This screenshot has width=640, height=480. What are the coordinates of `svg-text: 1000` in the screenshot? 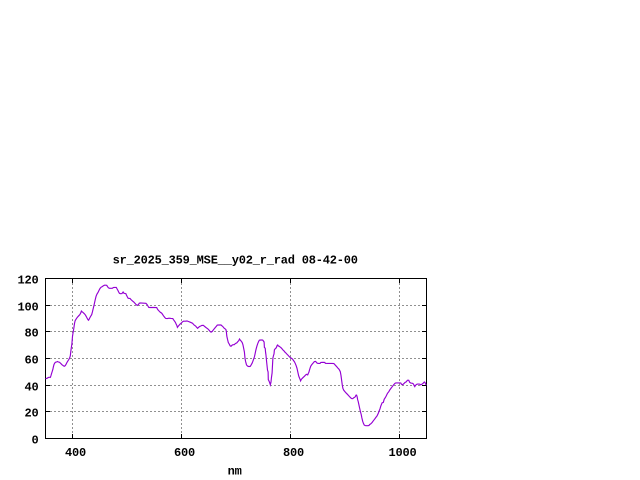 It's located at (402, 453).